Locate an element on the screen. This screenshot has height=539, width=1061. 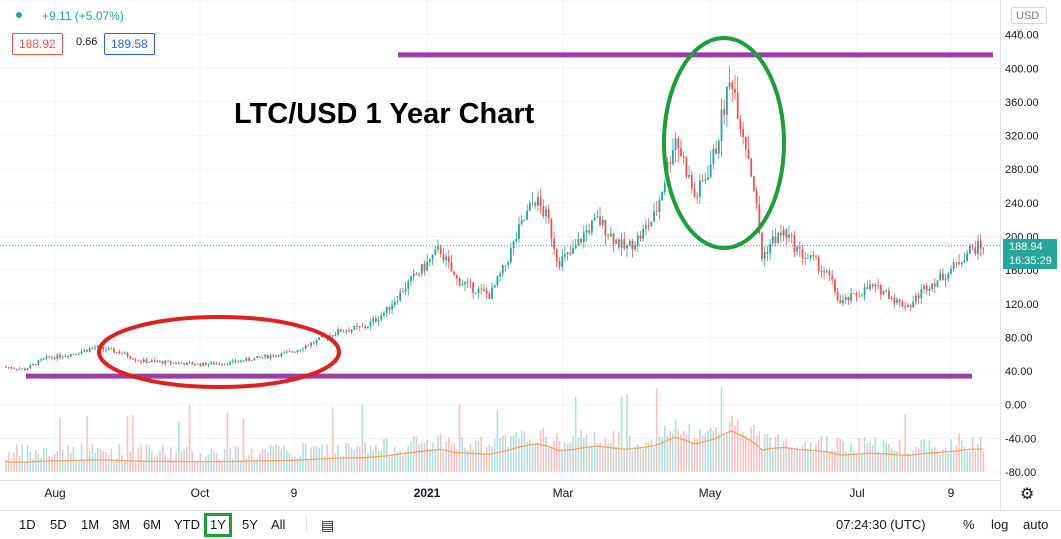
log-toggle: log is located at coordinates (1000, 524).